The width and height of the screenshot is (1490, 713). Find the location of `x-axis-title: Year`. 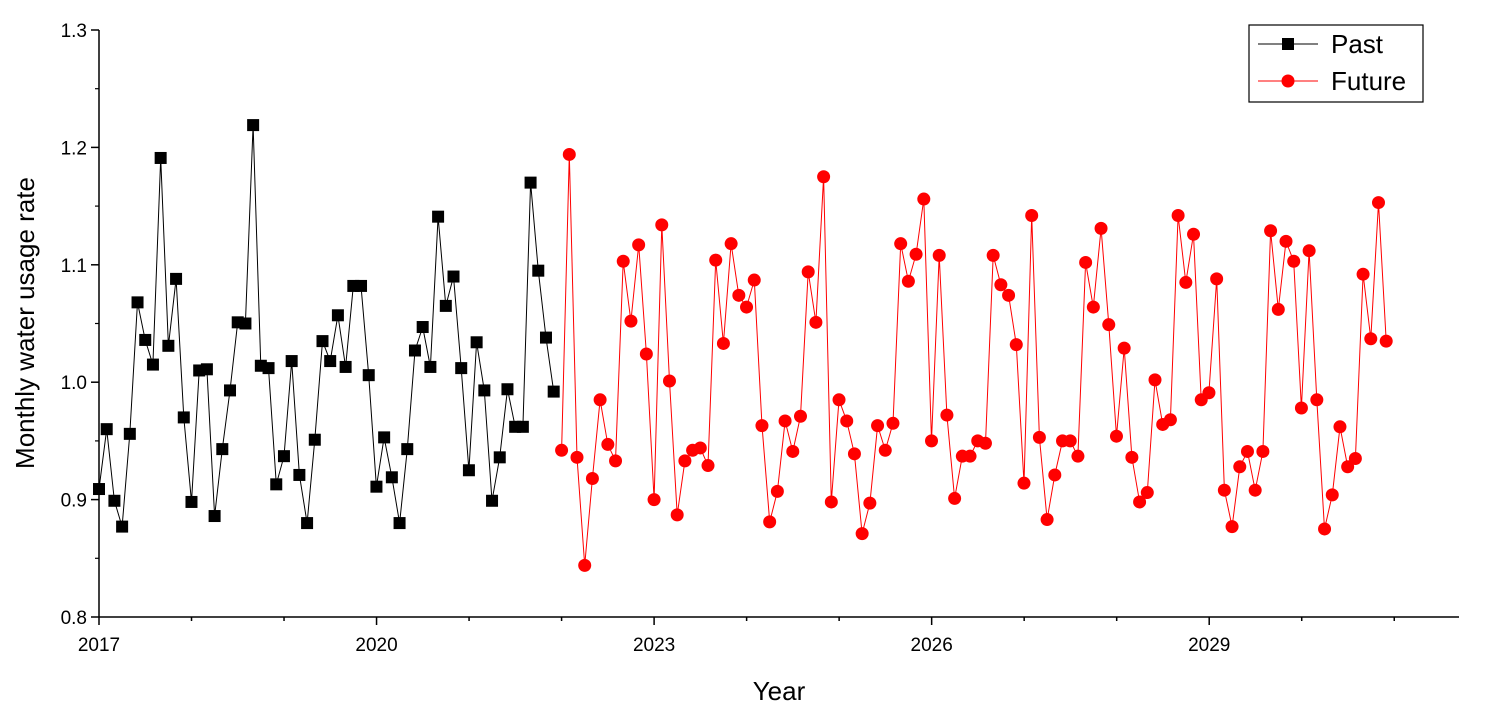

x-axis-title: Year is located at coordinates (779, 691).